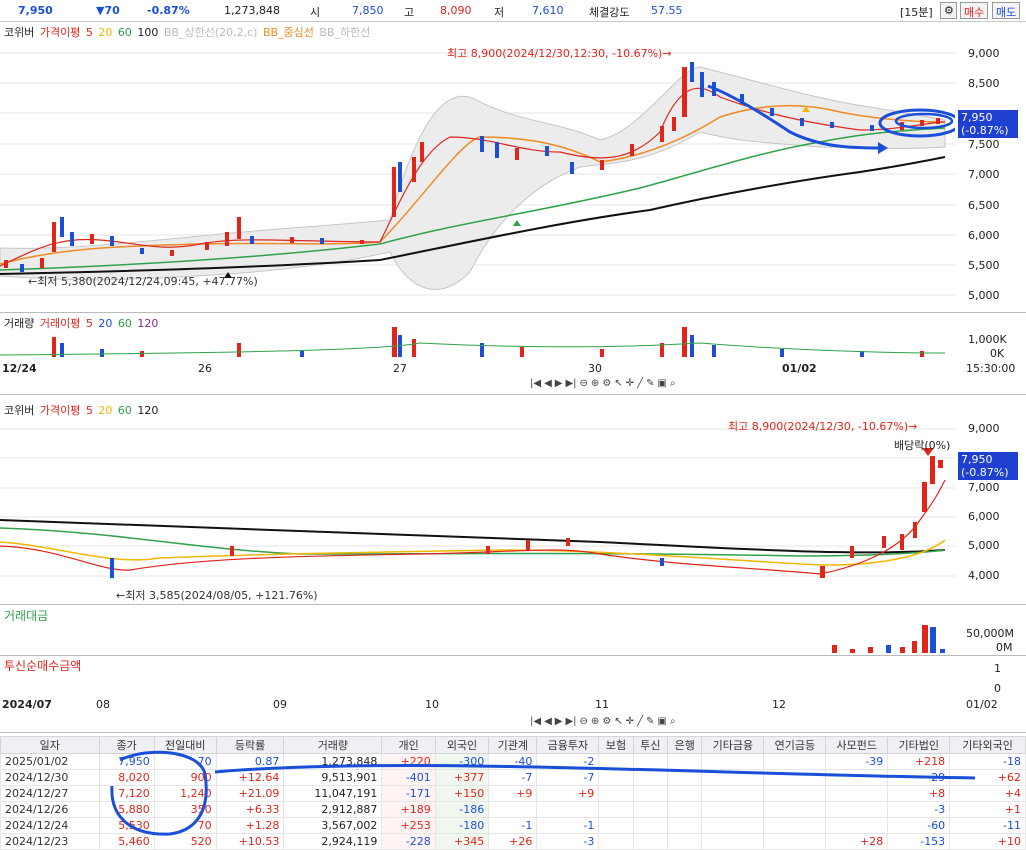  Describe the element at coordinates (974, 10) in the screenshot. I see `buy-button: 매수` at that location.